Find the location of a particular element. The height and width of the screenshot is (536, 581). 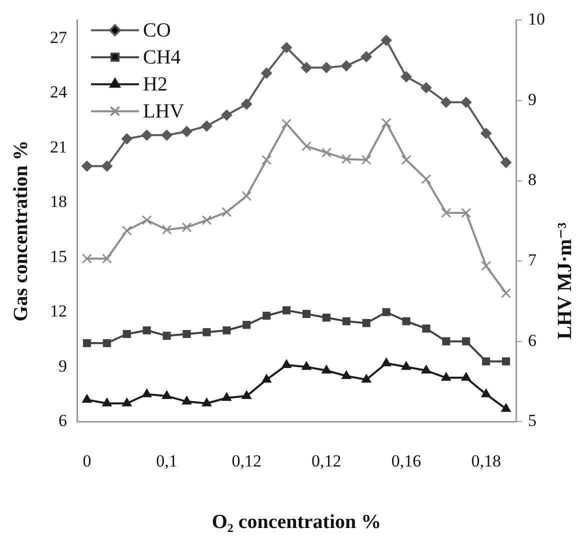

y2-tick-label: 8 is located at coordinates (532, 180).